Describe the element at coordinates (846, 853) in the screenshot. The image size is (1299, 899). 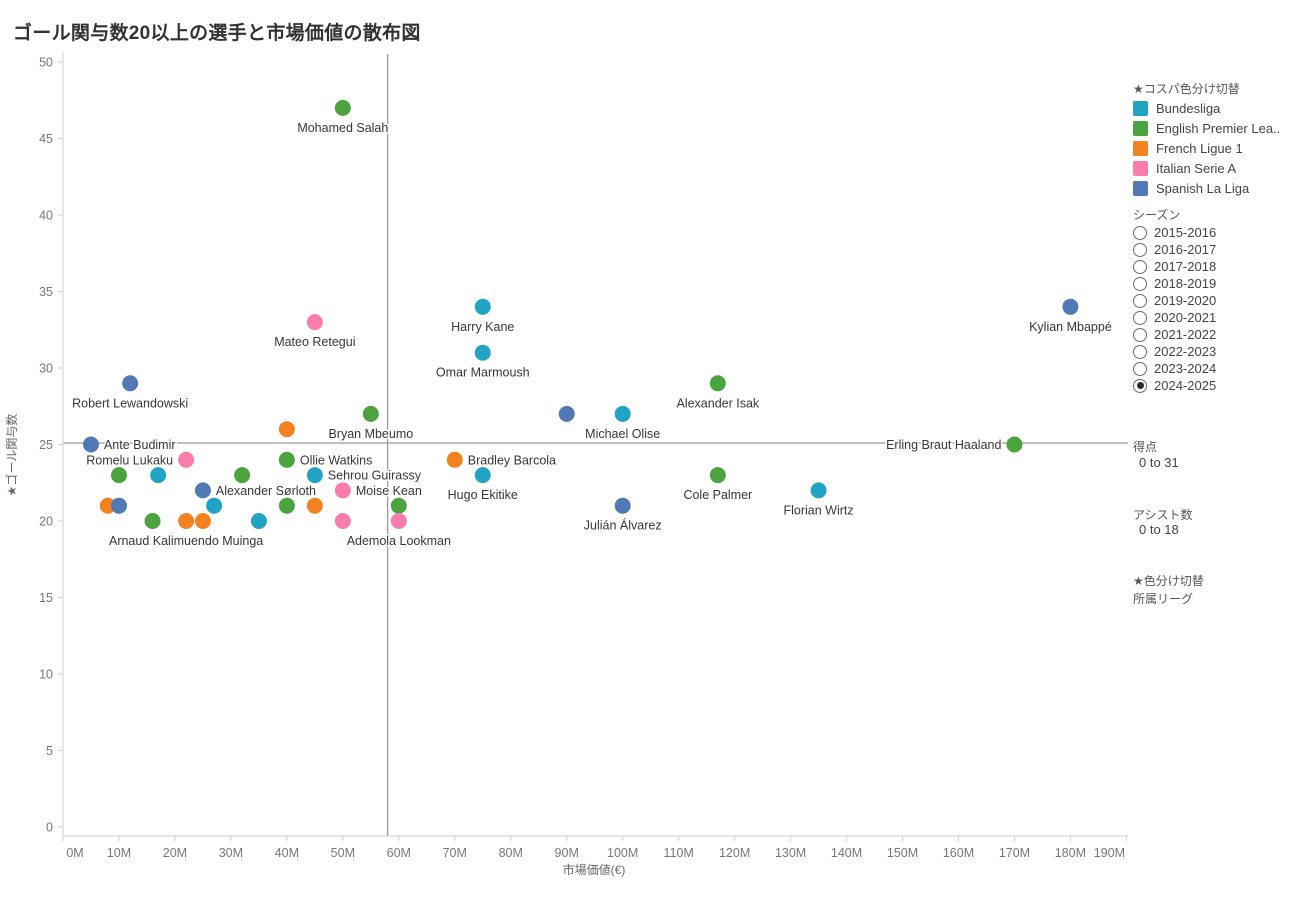
I see `x-tick-label: 140M` at that location.